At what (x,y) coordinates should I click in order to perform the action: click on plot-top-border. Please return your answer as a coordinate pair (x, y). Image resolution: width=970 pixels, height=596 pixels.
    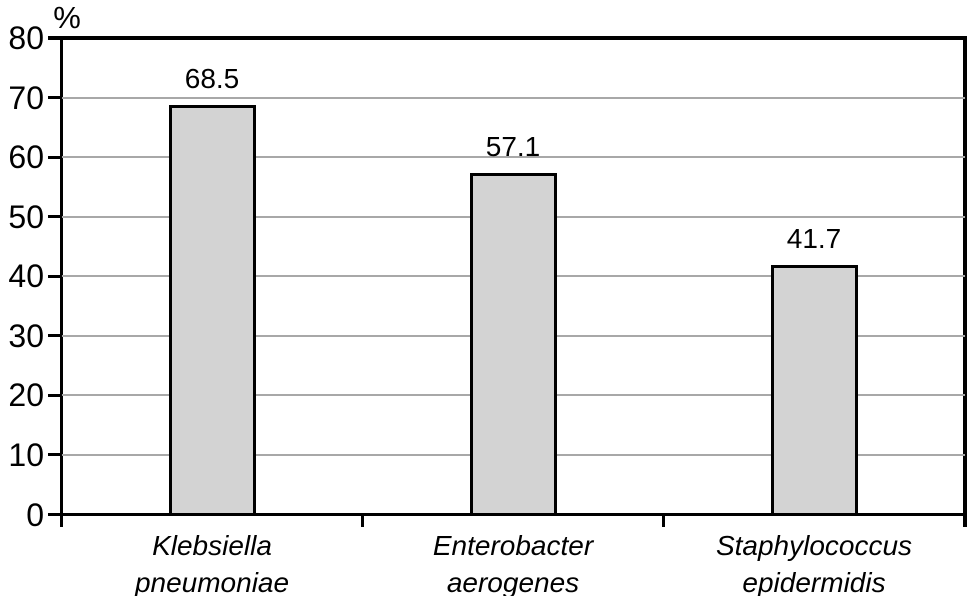
    Looking at the image, I should click on (507, 38).